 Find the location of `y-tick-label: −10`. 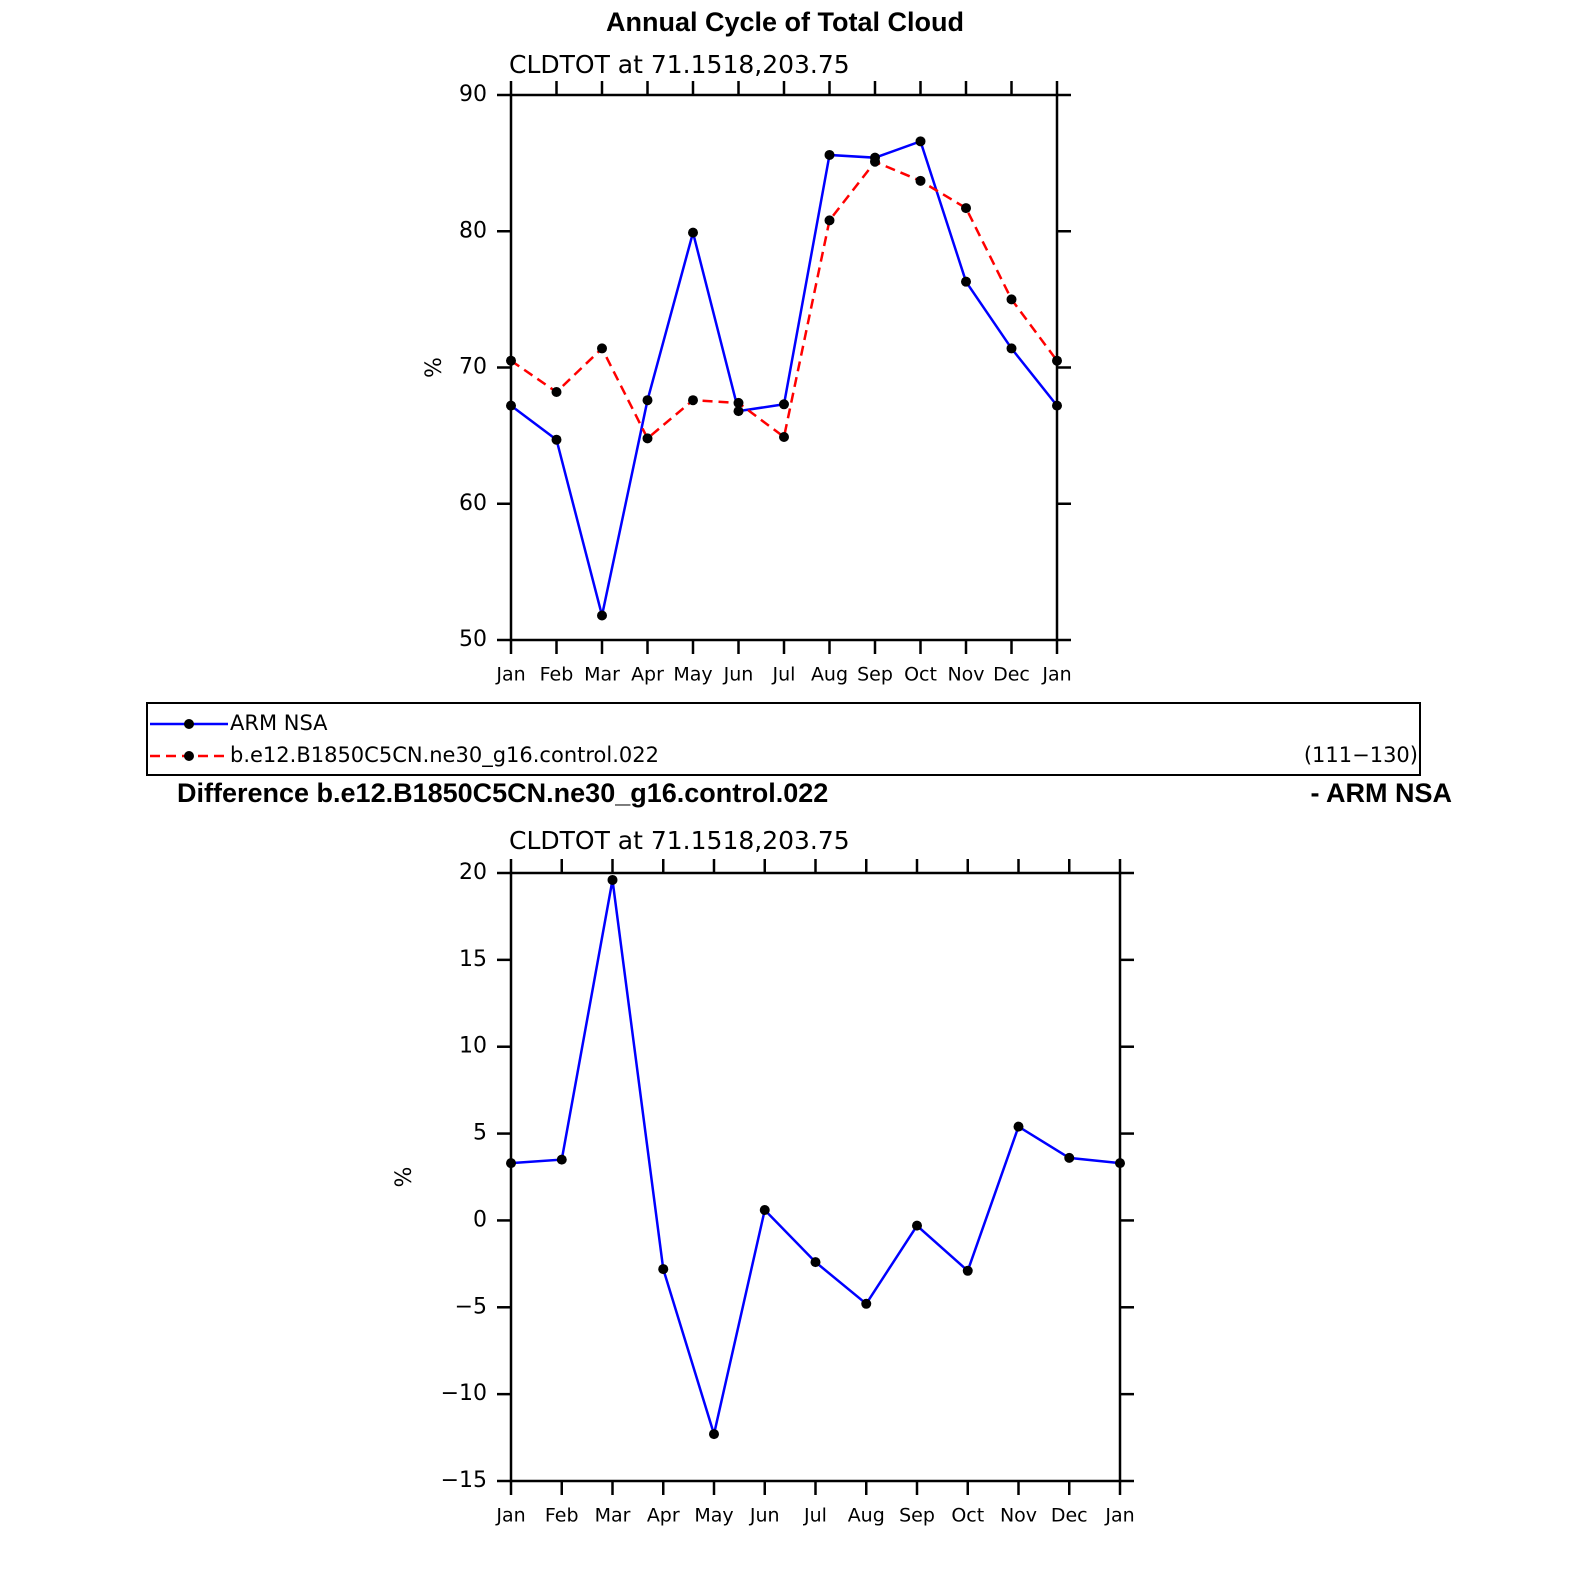

y-tick-label: −10 is located at coordinates (464, 1393).